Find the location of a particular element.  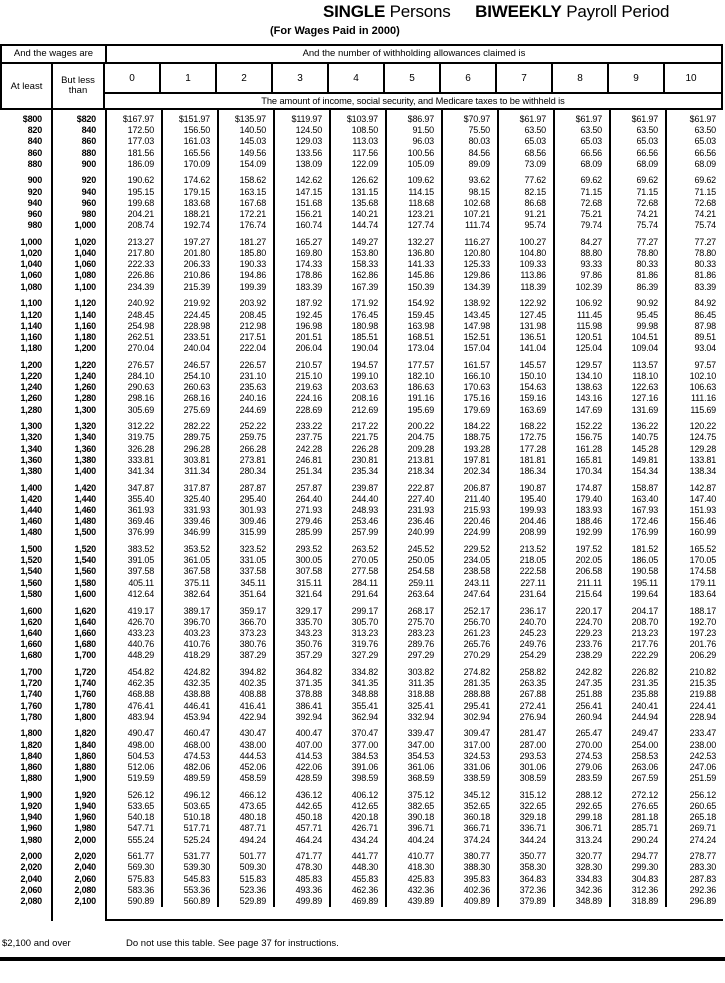

table-cell: 235.63 is located at coordinates (253, 387).